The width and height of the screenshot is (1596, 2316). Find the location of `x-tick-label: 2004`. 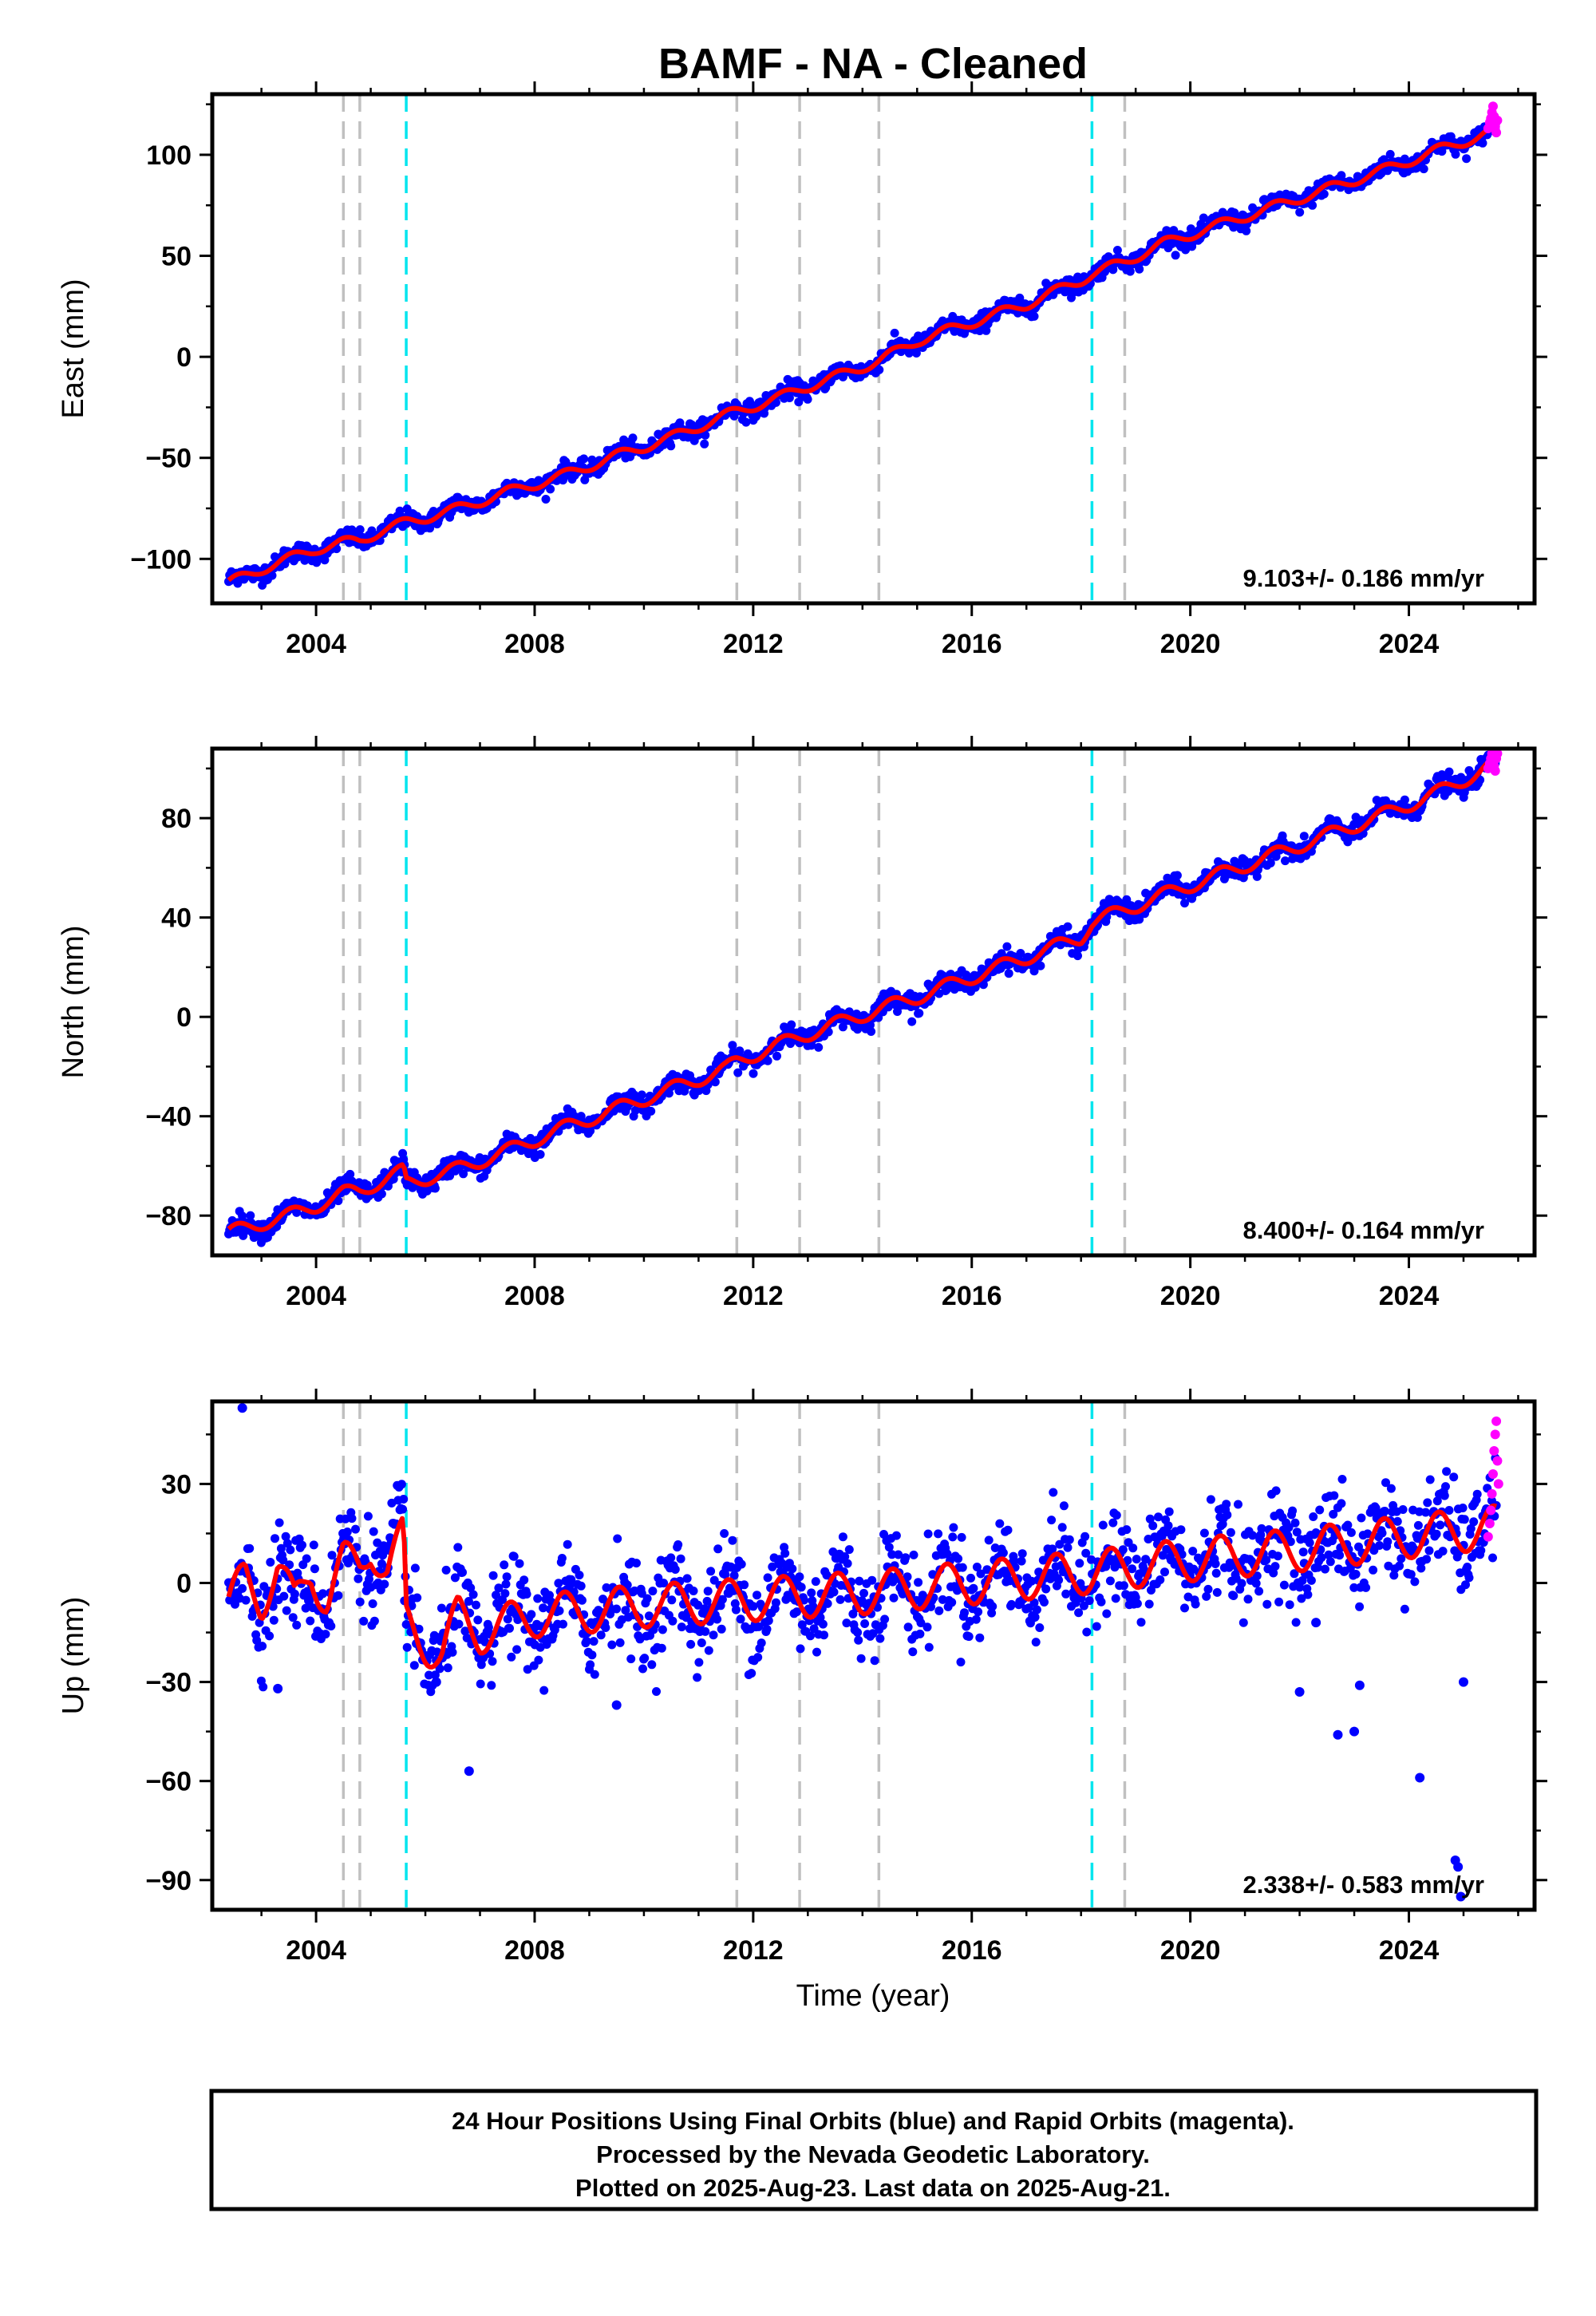

x-tick-label: 2004 is located at coordinates (316, 1296).